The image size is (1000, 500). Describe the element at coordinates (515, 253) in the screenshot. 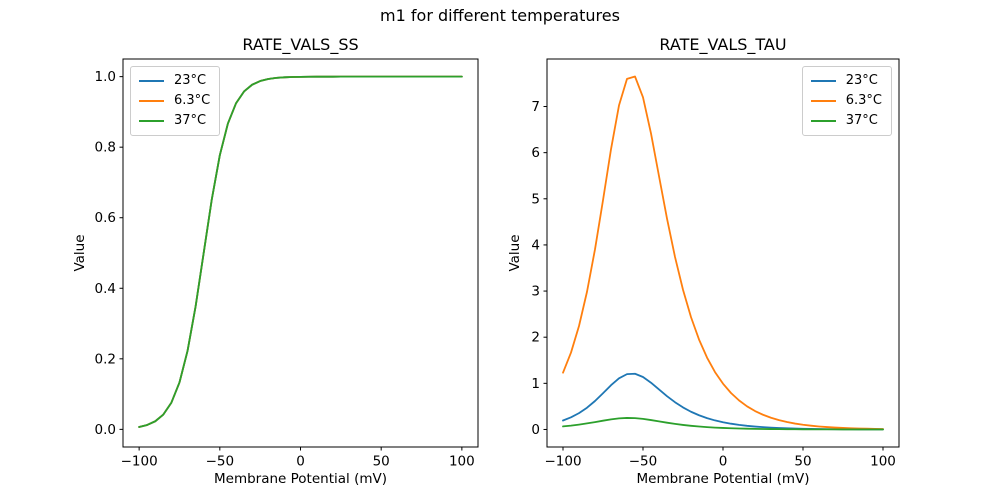

I see `y-axis-label-tau: Value` at that location.